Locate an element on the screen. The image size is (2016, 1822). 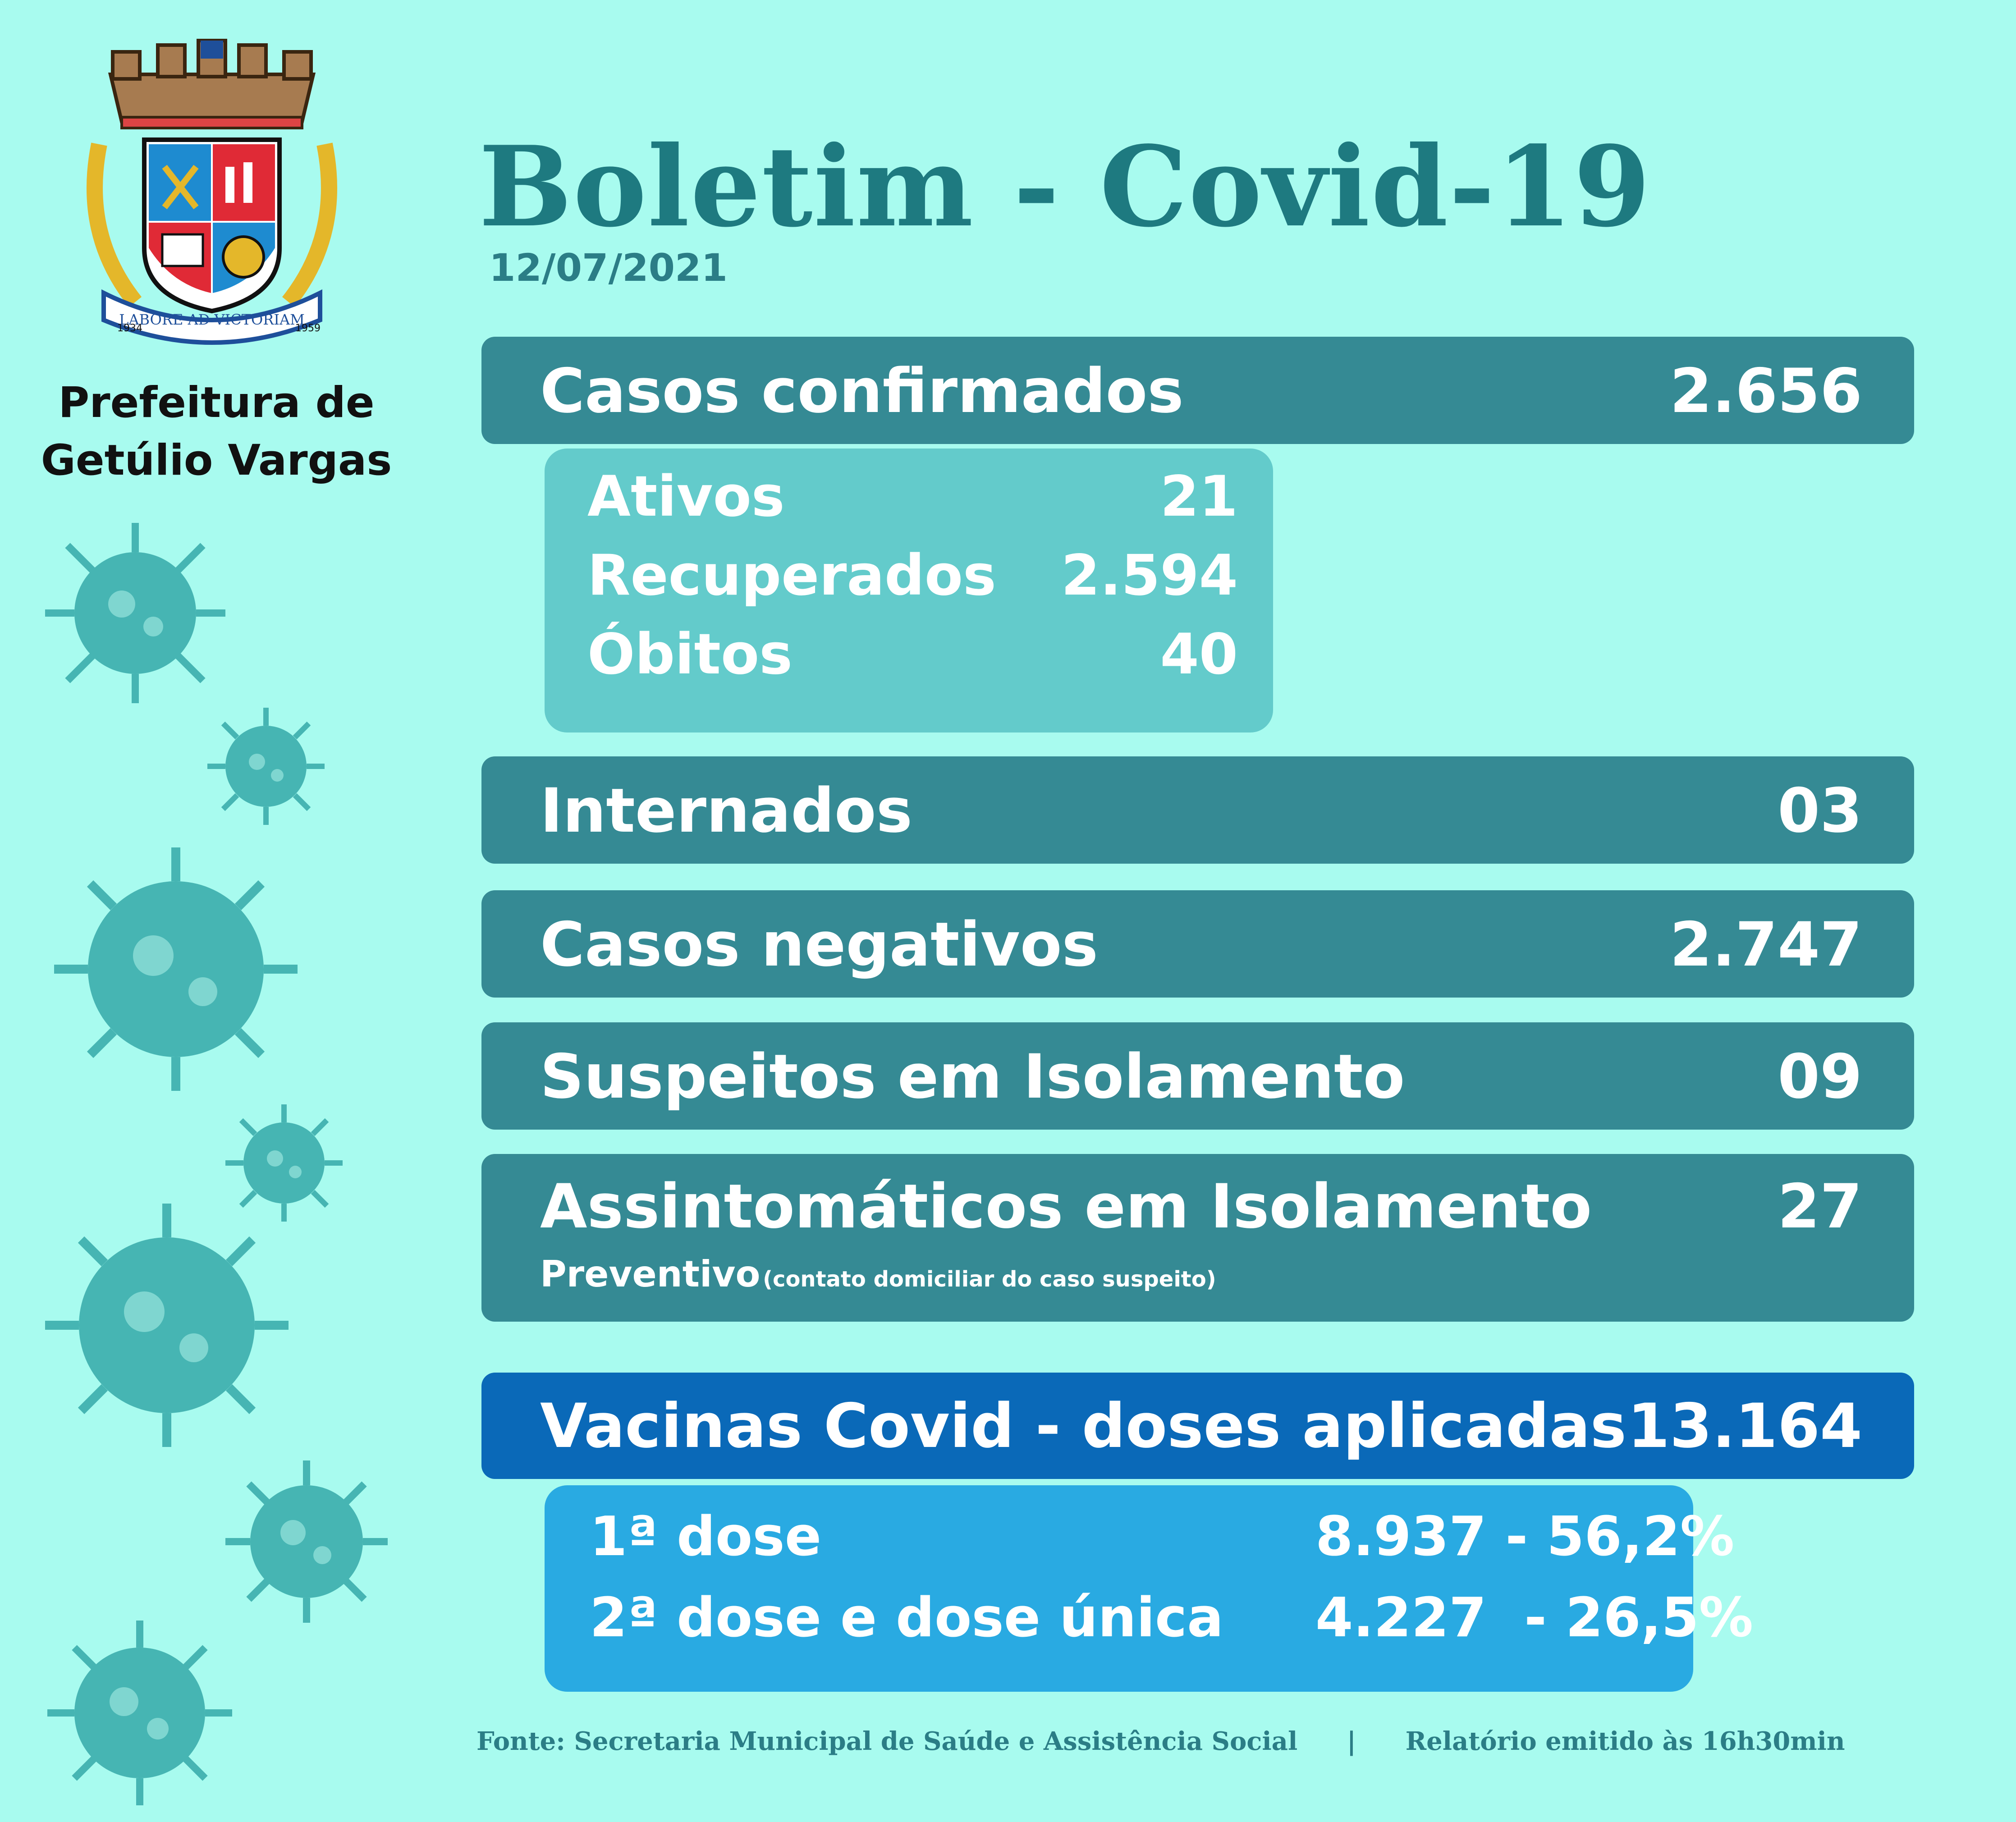
coat-of-arms-year-left: 1934 is located at coordinates (130, 329).